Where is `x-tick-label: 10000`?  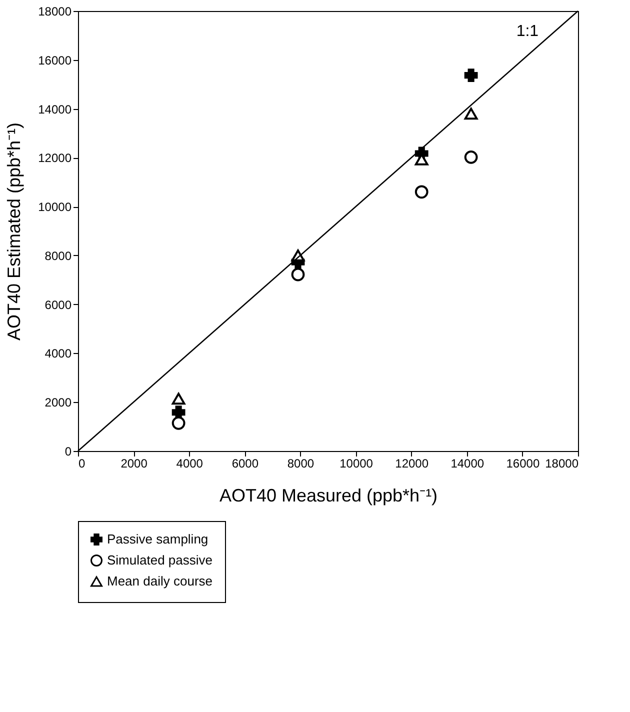
x-tick-label: 10000 is located at coordinates (357, 463).